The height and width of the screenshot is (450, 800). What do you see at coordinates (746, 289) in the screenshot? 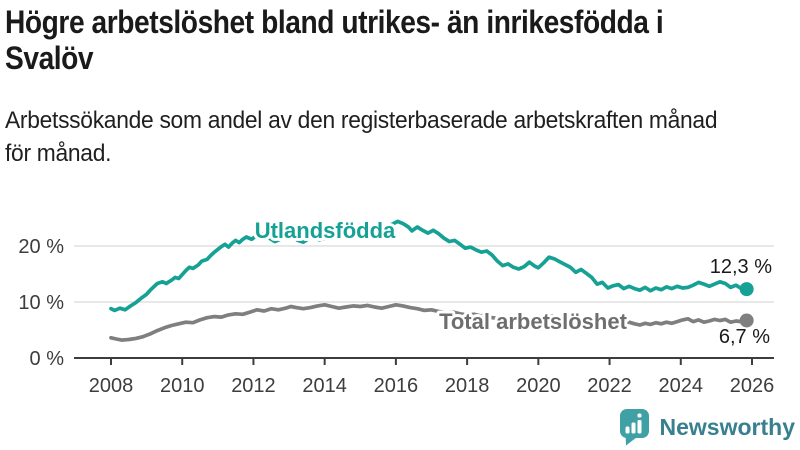
I see `series-end-dot-utlandsfodda` at bounding box center [746, 289].